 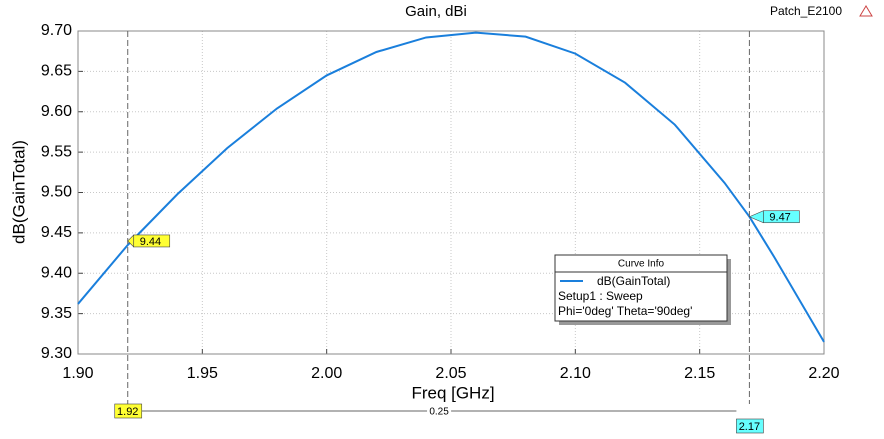 I want to click on legend-entry: dB(GainTotal), so click(x=633, y=281).